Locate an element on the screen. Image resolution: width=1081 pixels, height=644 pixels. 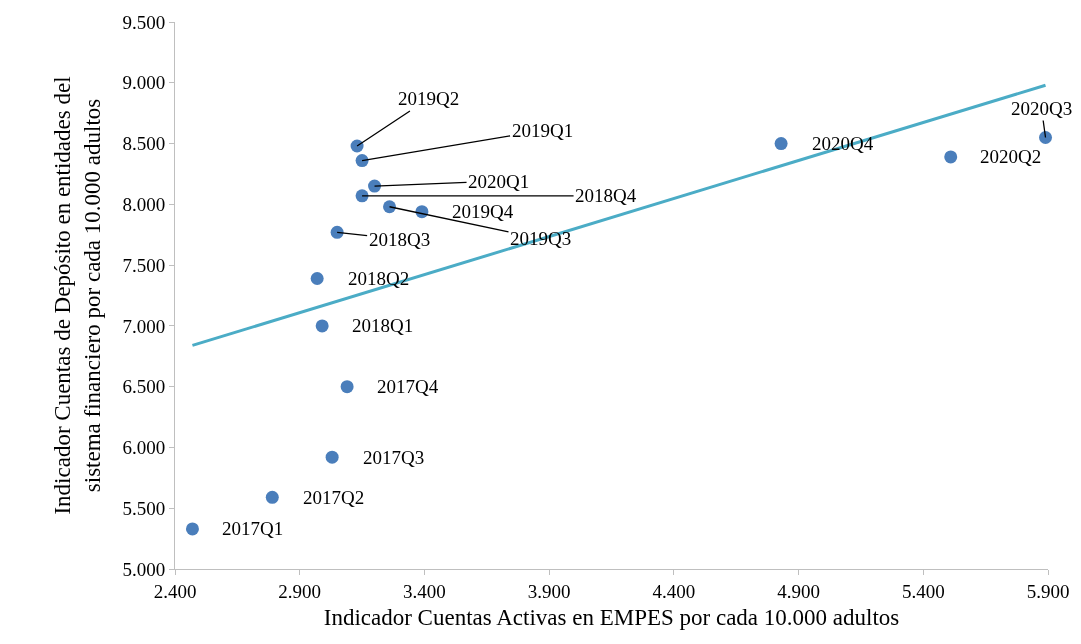
annotation: 2019Q4 is located at coordinates (483, 211).